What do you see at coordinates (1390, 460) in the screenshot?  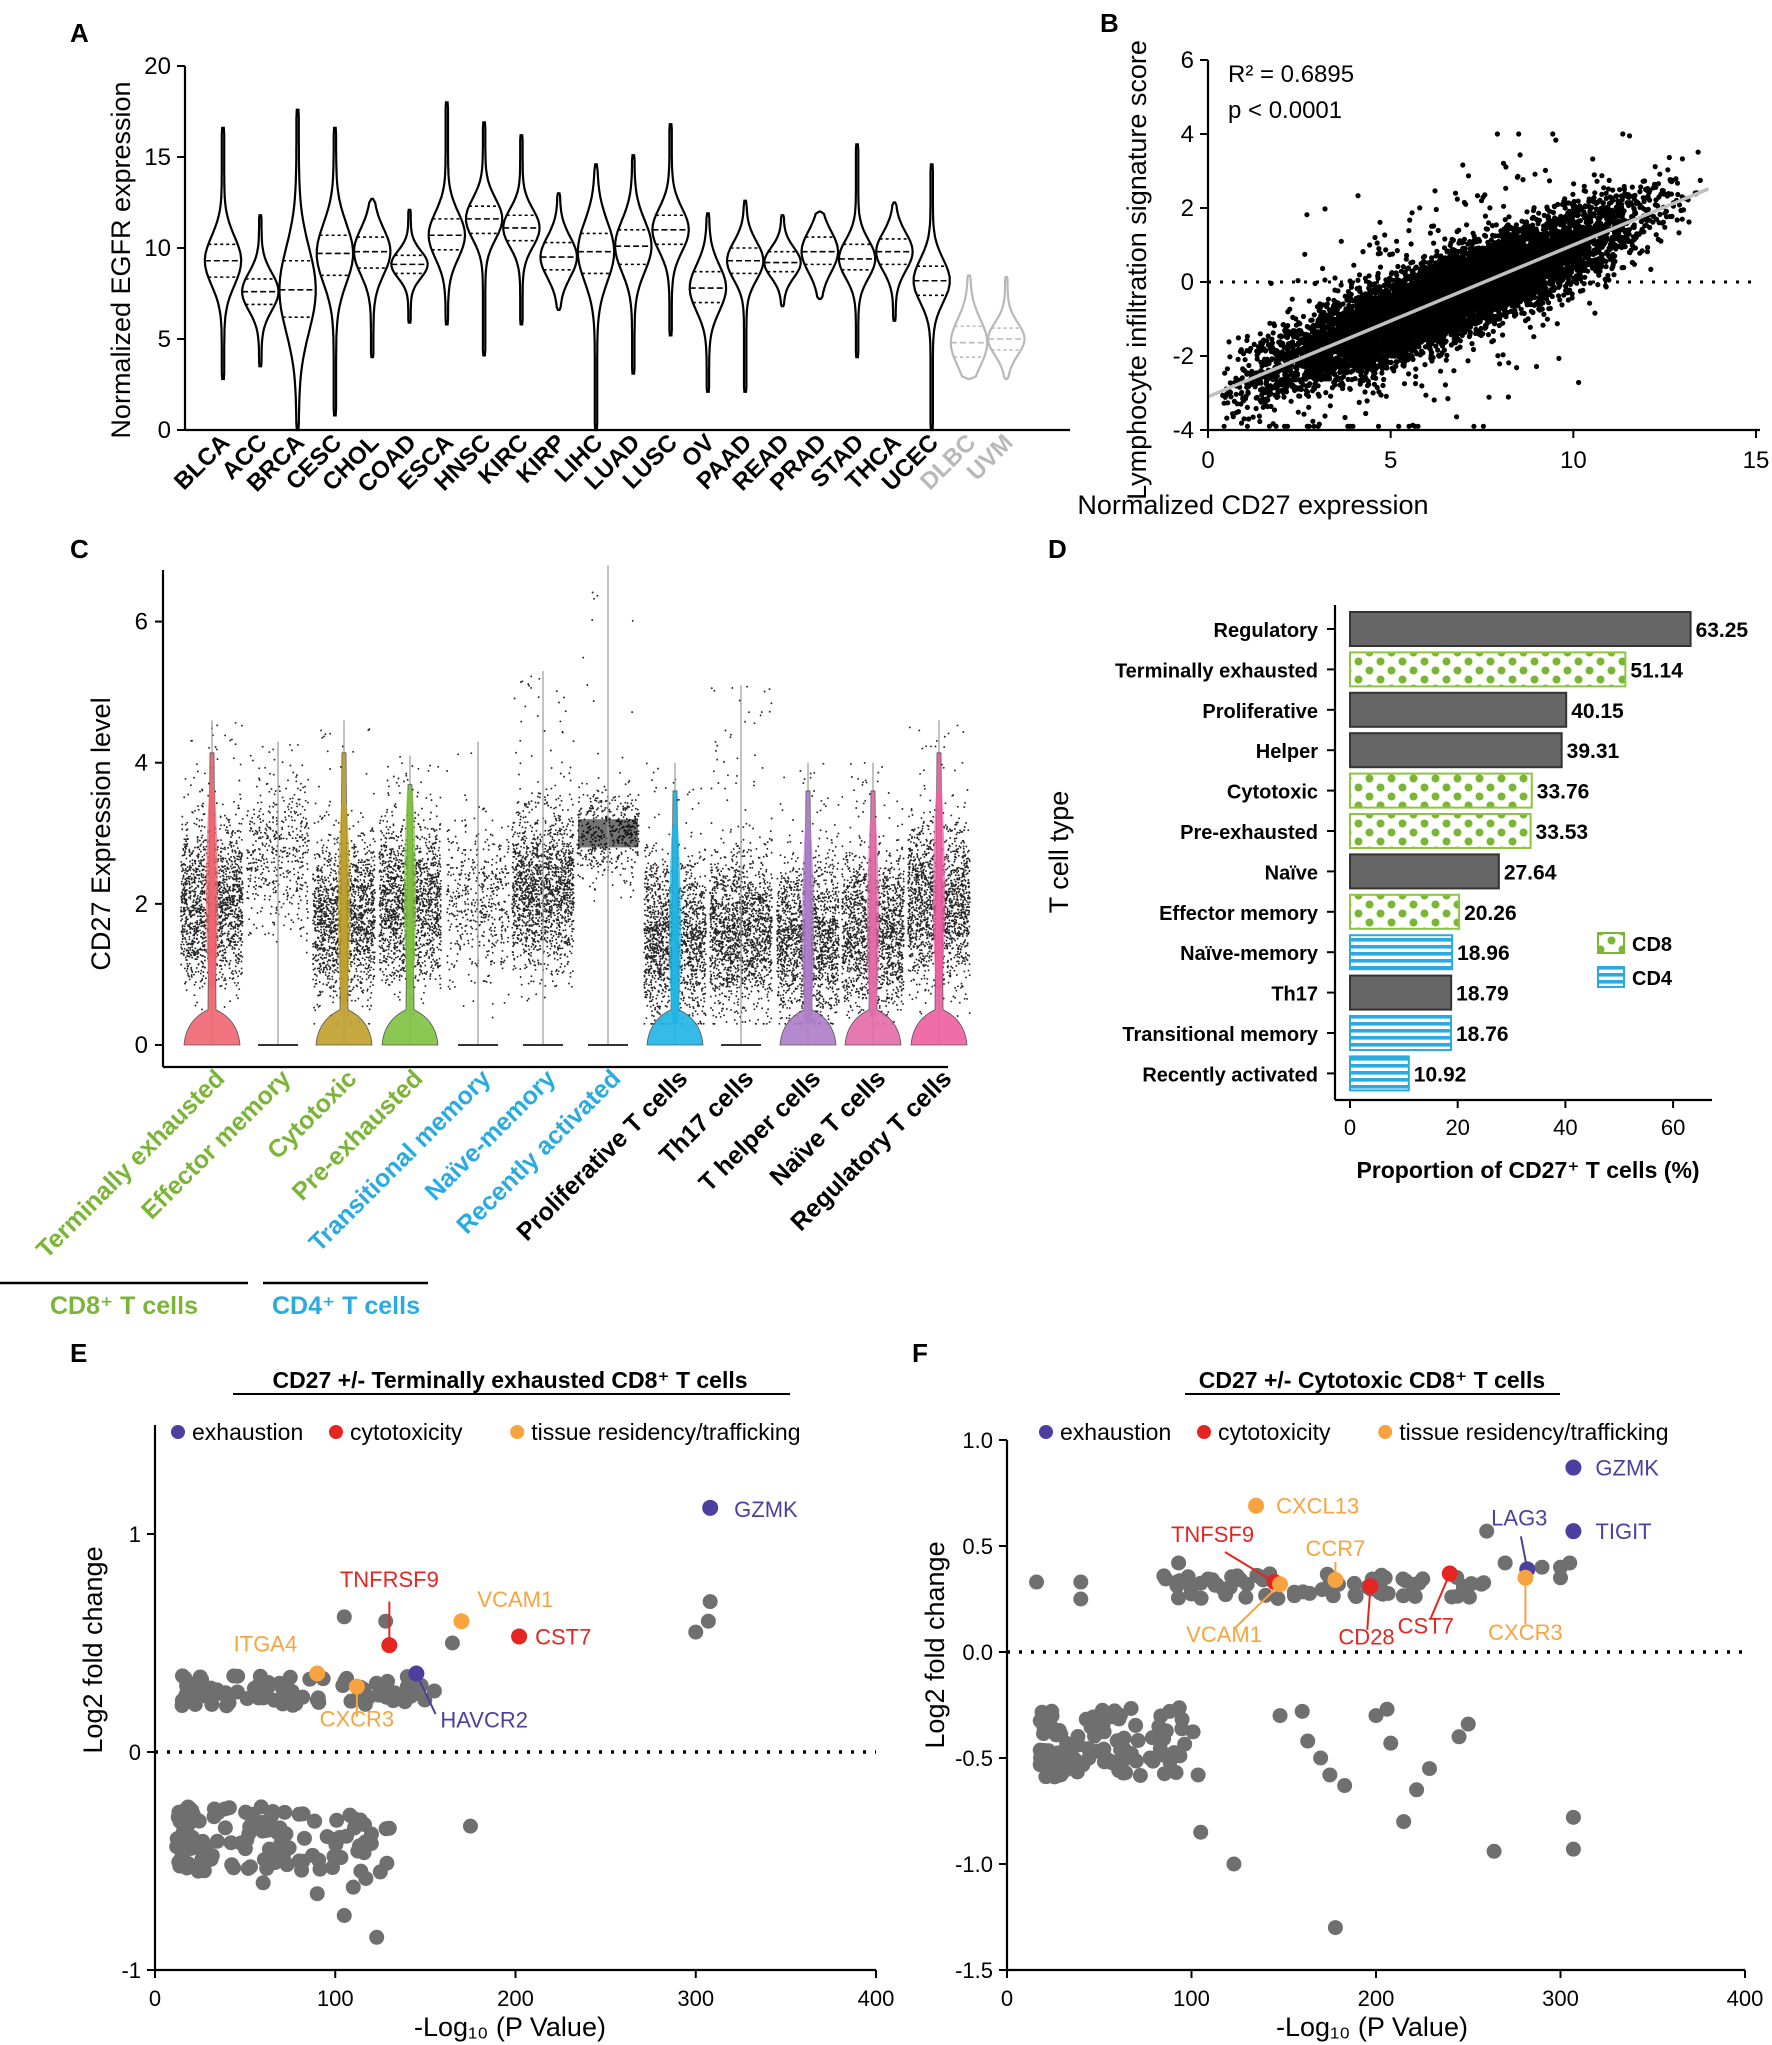 I see `panel-b-xtick-label: 5` at bounding box center [1390, 460].